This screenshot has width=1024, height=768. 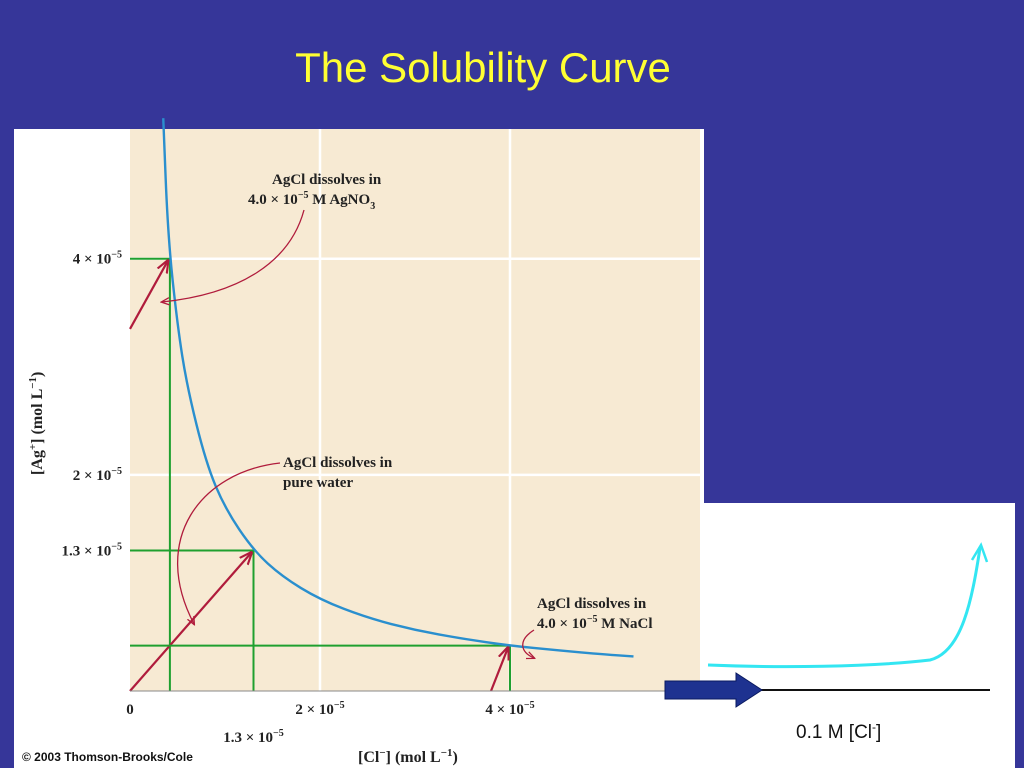 What do you see at coordinates (91, 551) in the screenshot?
I see `y-tick-label-0: 1.3 × 10⁻⁵` at bounding box center [91, 551].